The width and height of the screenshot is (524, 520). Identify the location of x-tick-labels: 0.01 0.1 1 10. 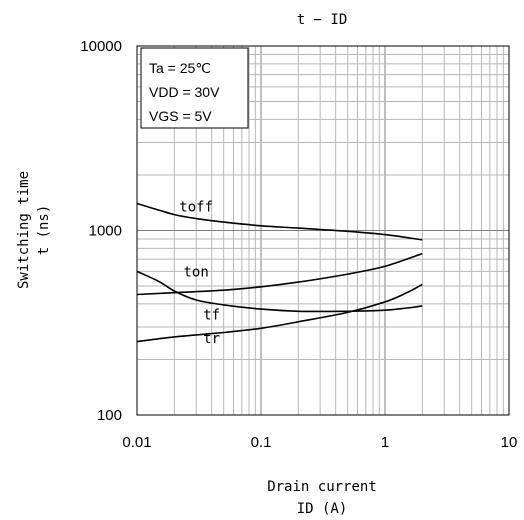
(319, 442).